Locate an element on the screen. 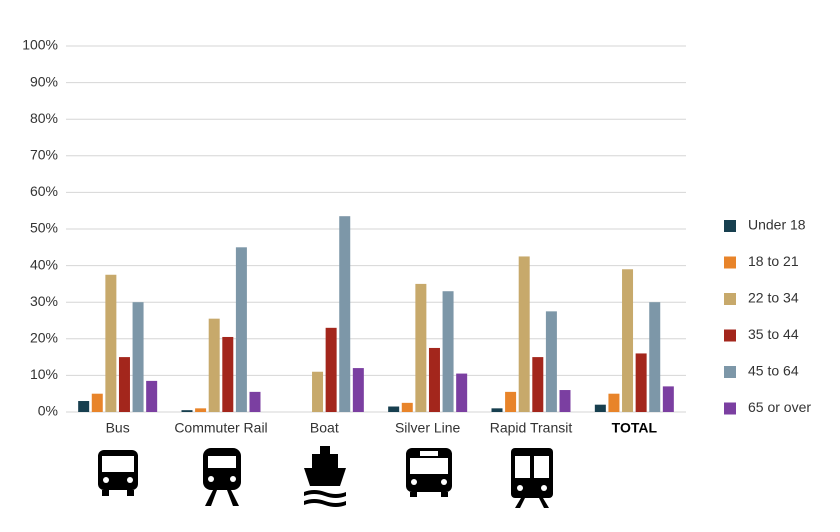  rapid-transit-icon is located at coordinates (532, 478).